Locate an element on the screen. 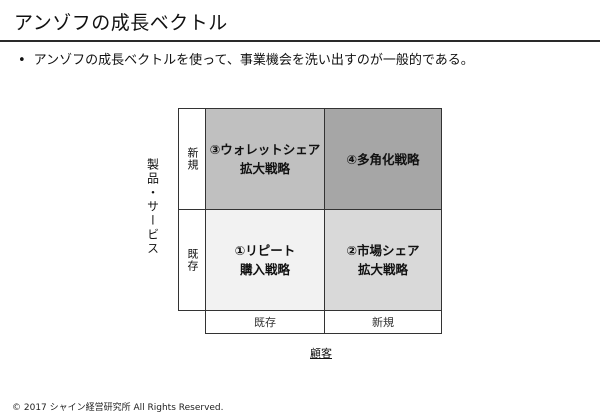  col-label-existing: 既存 is located at coordinates (265, 322).